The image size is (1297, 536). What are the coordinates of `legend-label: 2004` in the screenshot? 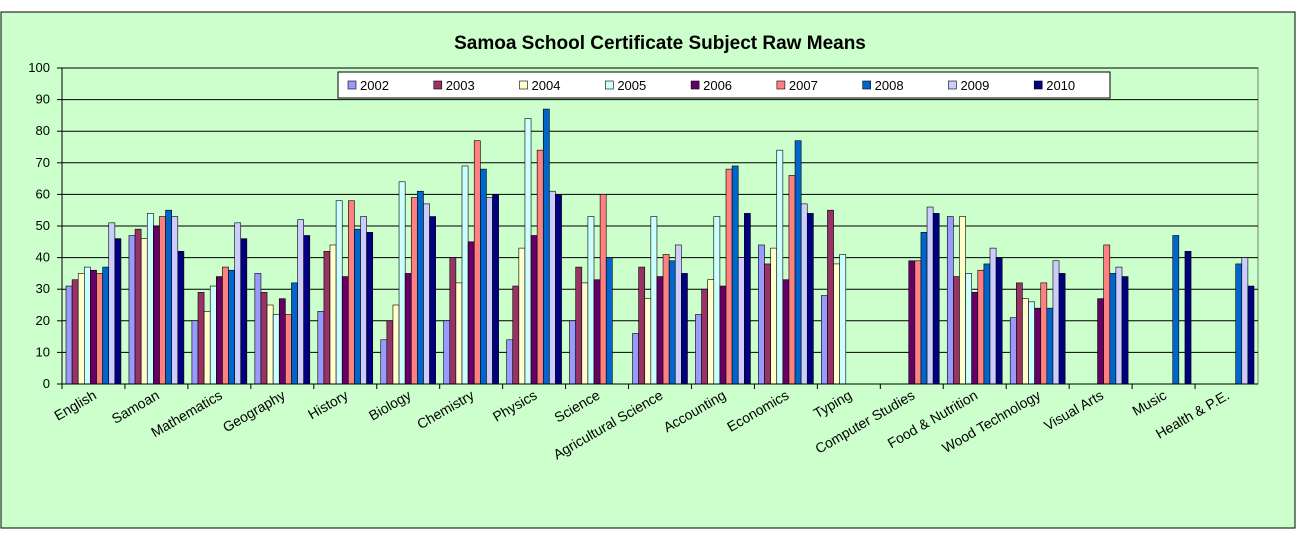 It's located at (546, 85).